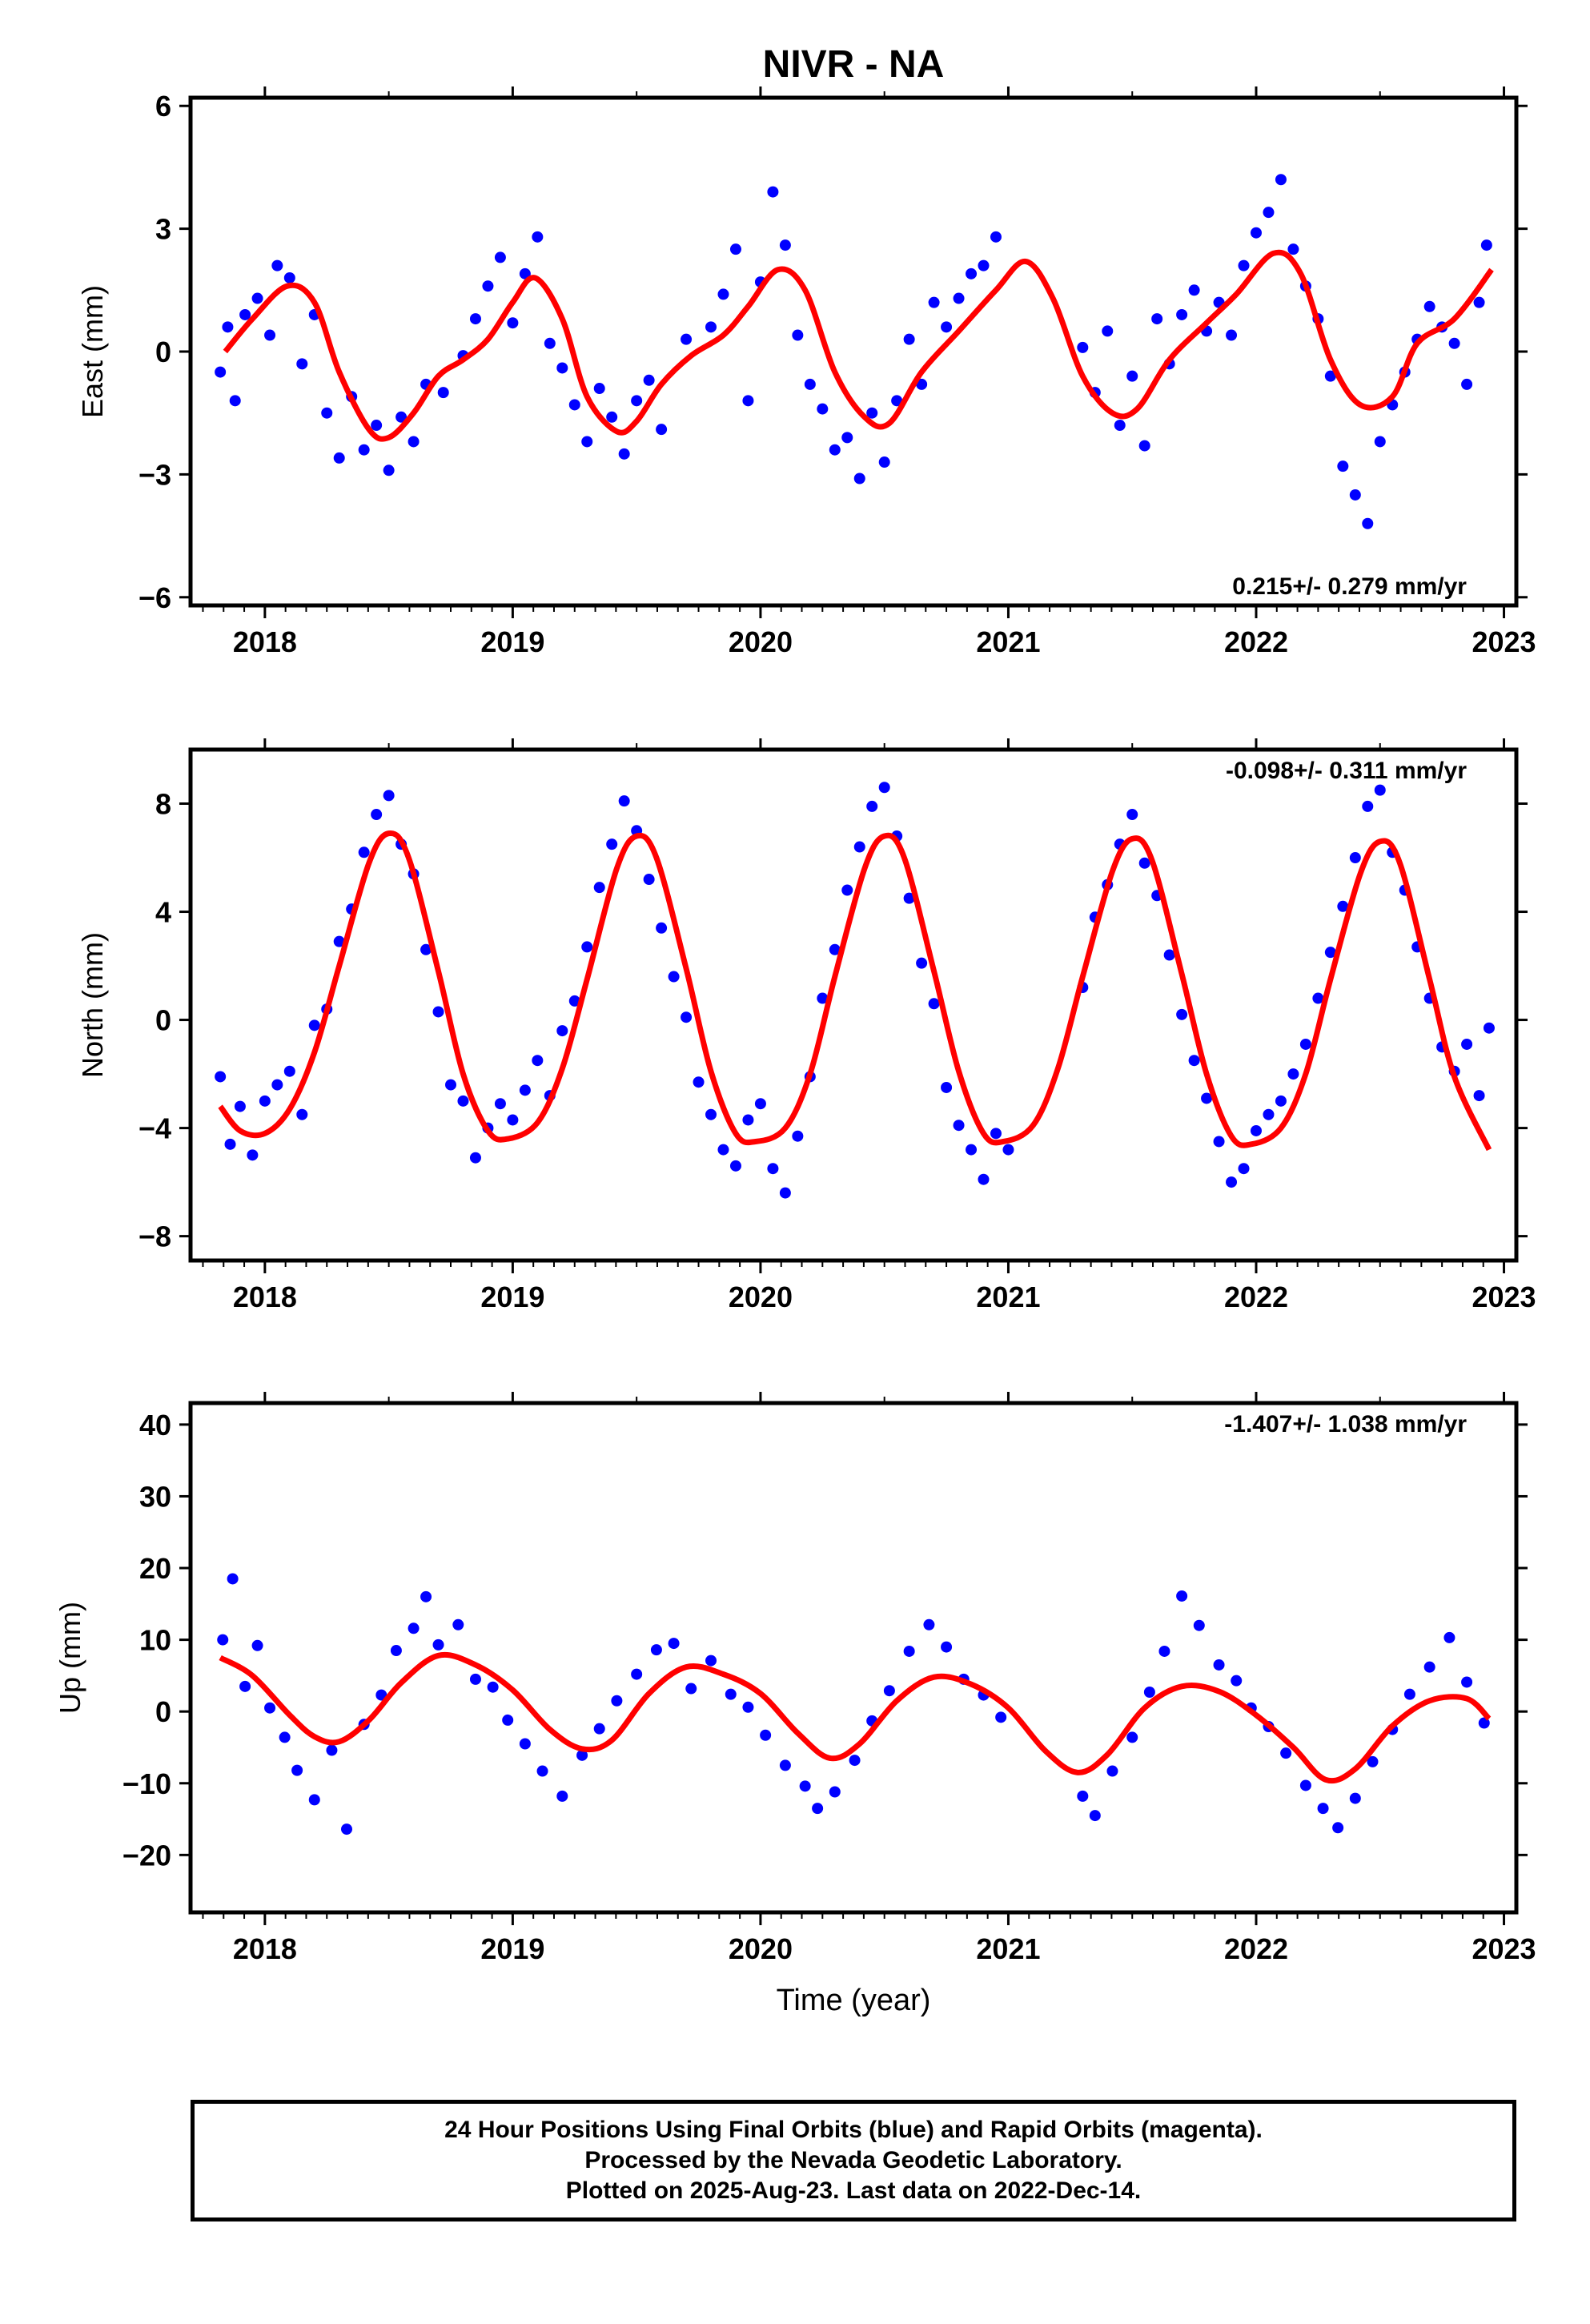 This screenshot has height=2324, width=1590. I want to click on east-x-tick-label: 2019, so click(512, 641).